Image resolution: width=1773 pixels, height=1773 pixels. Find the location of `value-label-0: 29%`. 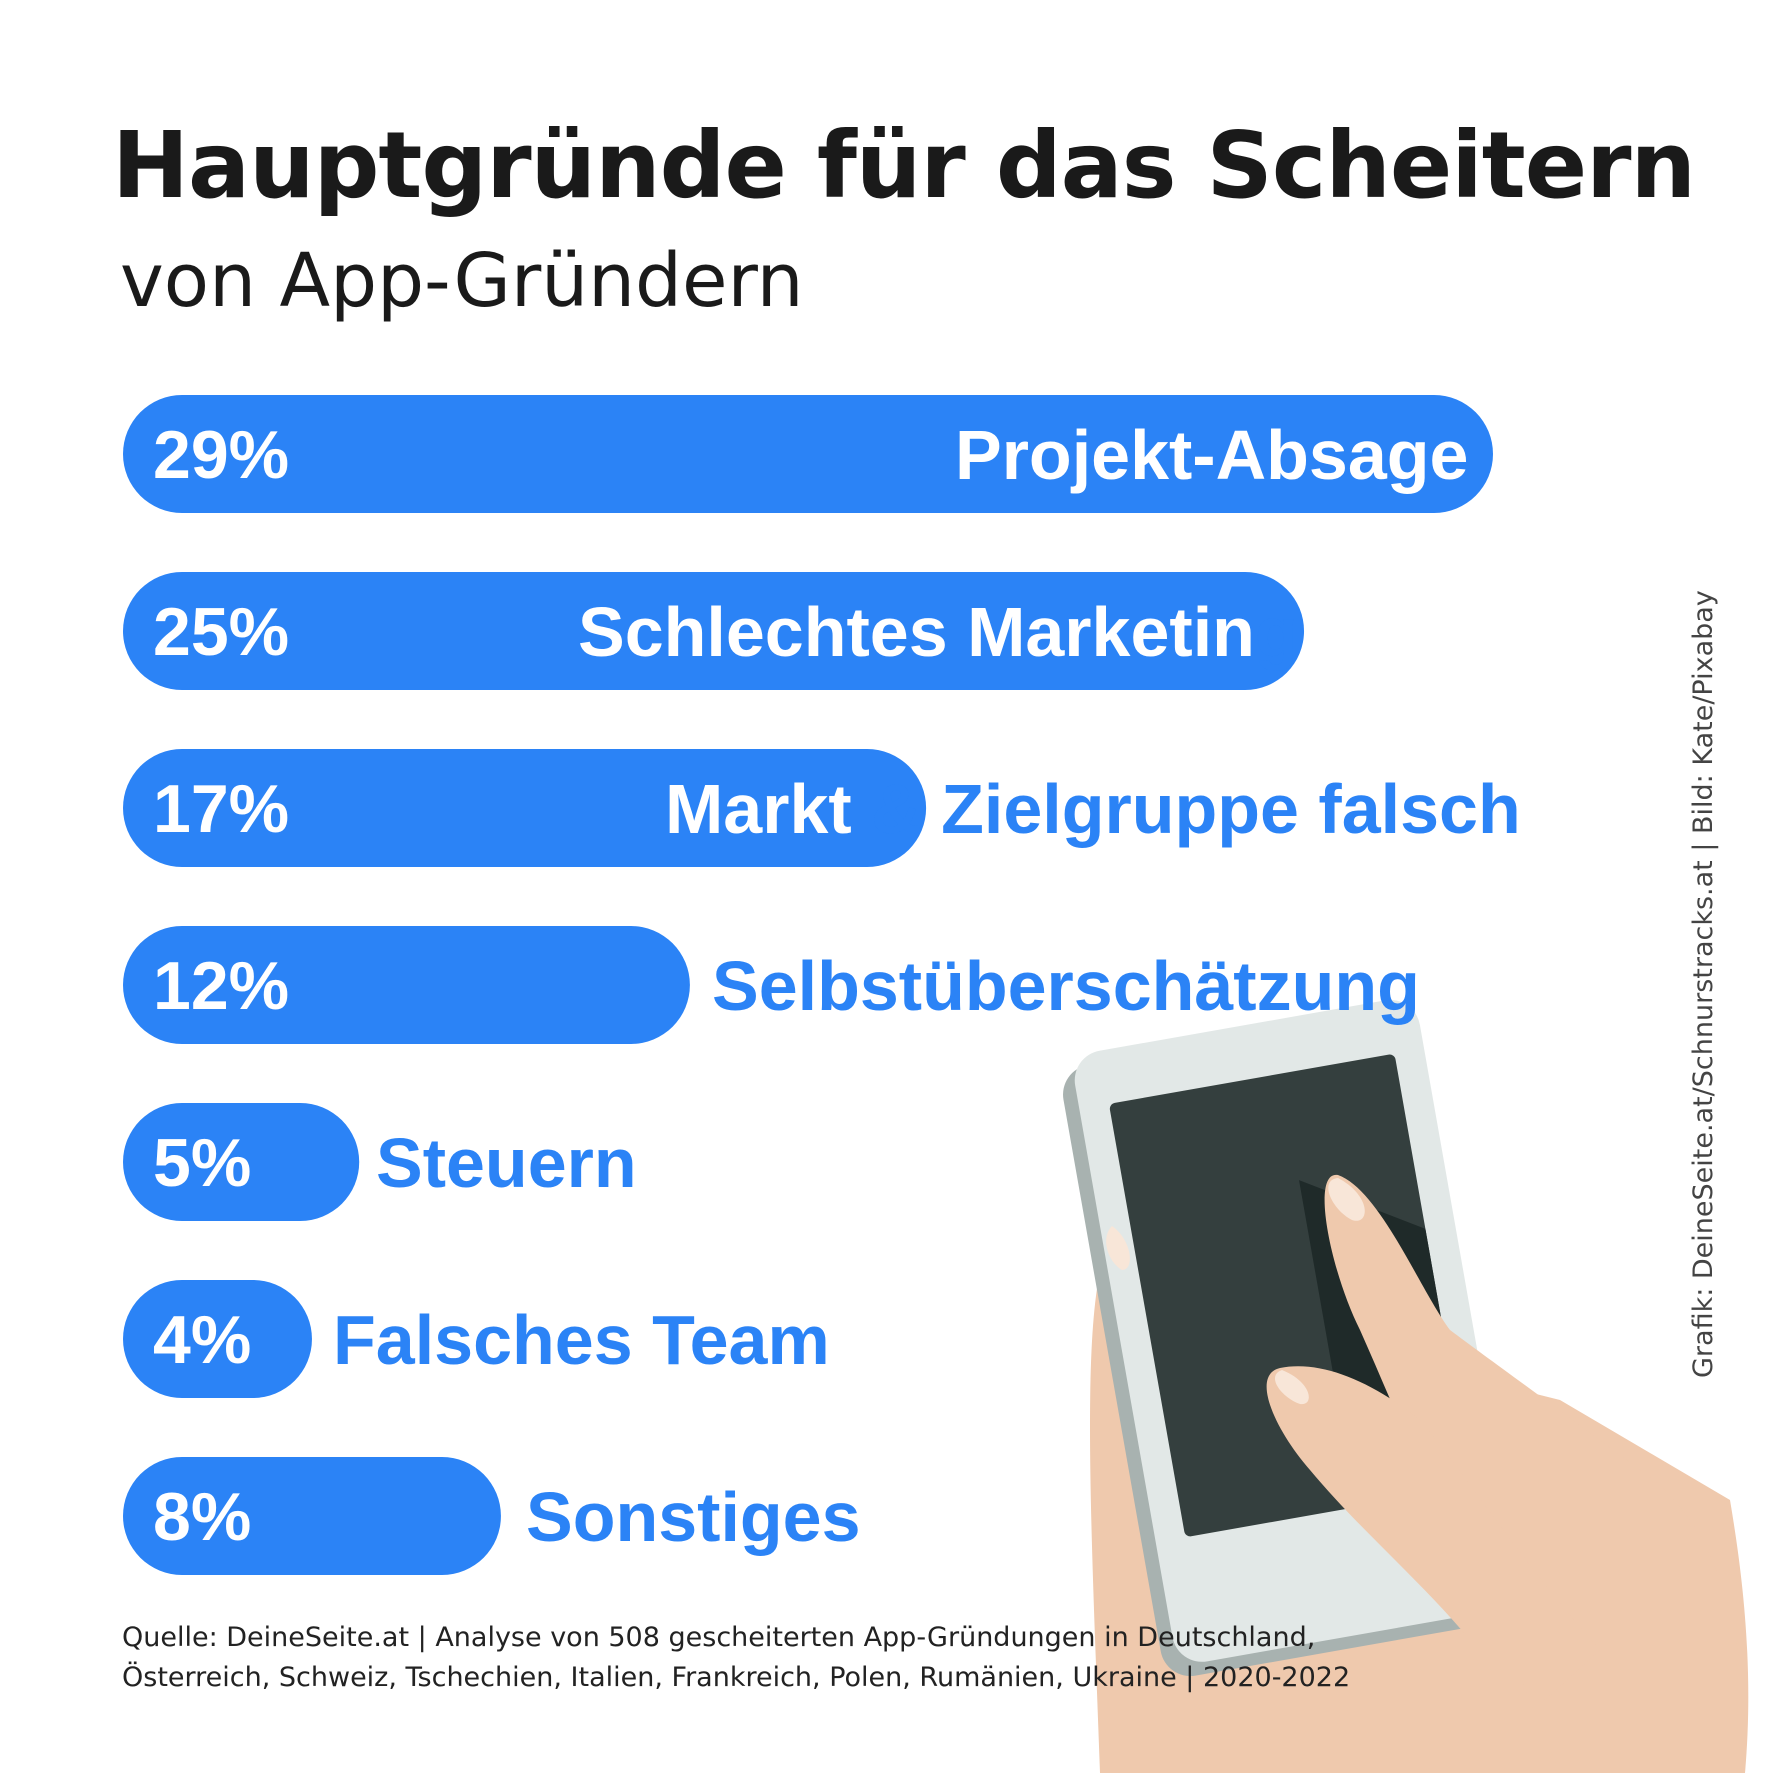

value-label-0: 29% is located at coordinates (221, 455).